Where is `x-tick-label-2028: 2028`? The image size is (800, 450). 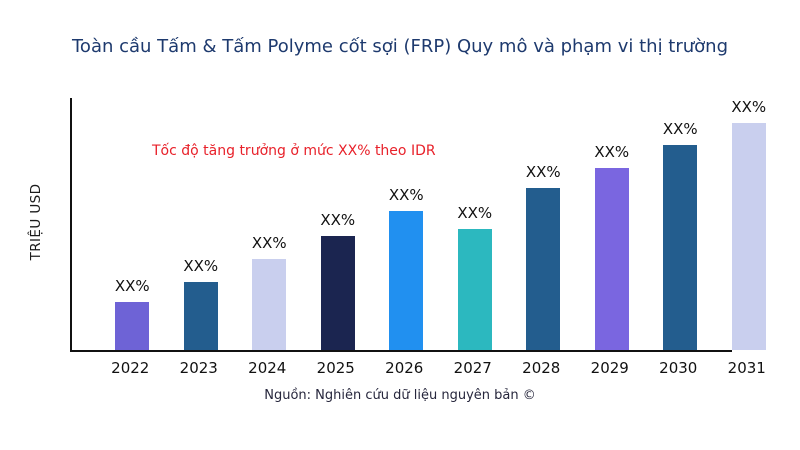 x-tick-label-2028: 2028 is located at coordinates (541, 368).